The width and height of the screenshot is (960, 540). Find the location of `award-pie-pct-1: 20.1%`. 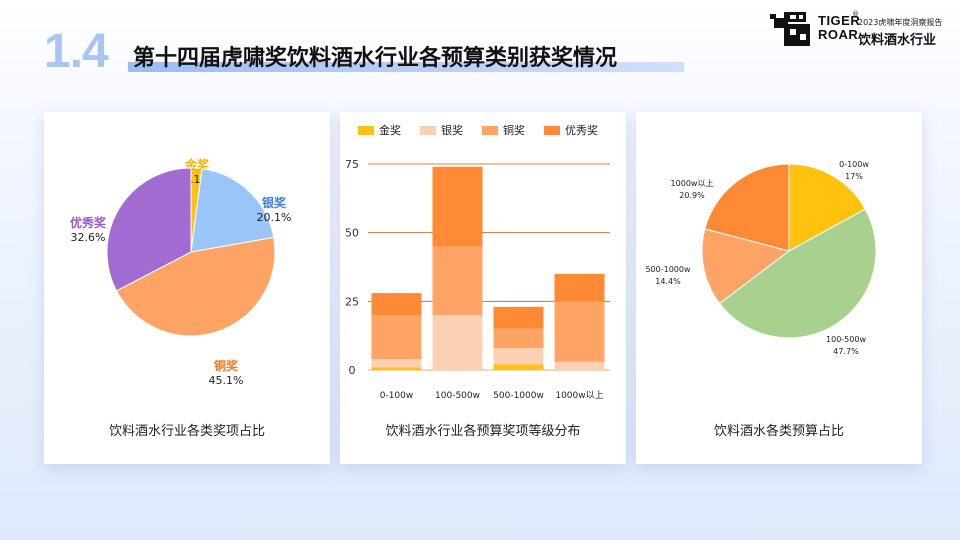

award-pie-pct-1: 20.1% is located at coordinates (274, 217).